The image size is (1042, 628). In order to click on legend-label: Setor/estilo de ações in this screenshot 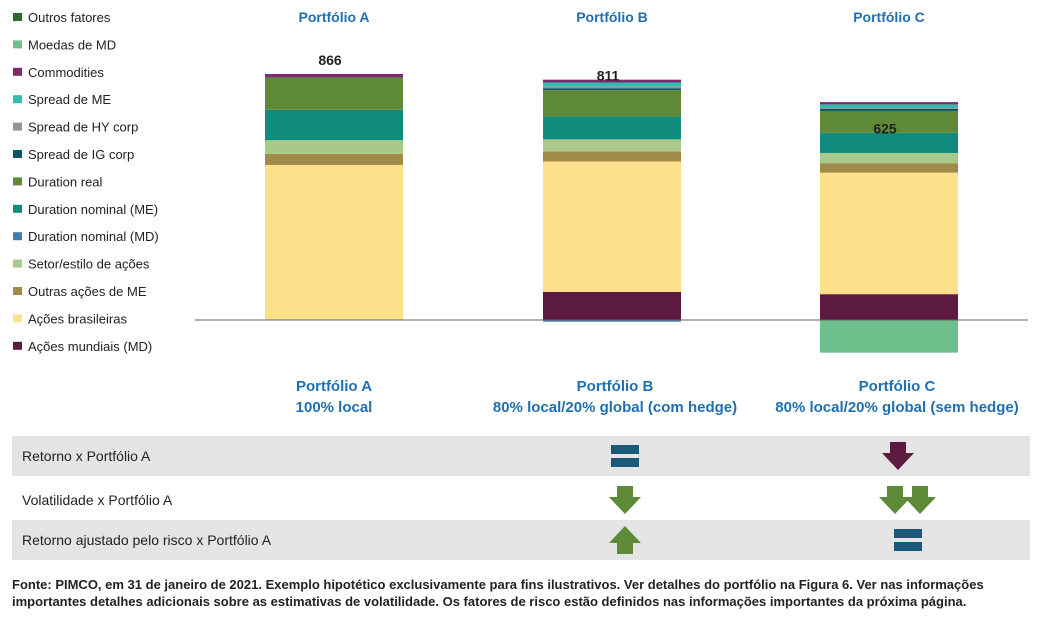, I will do `click(89, 264)`.